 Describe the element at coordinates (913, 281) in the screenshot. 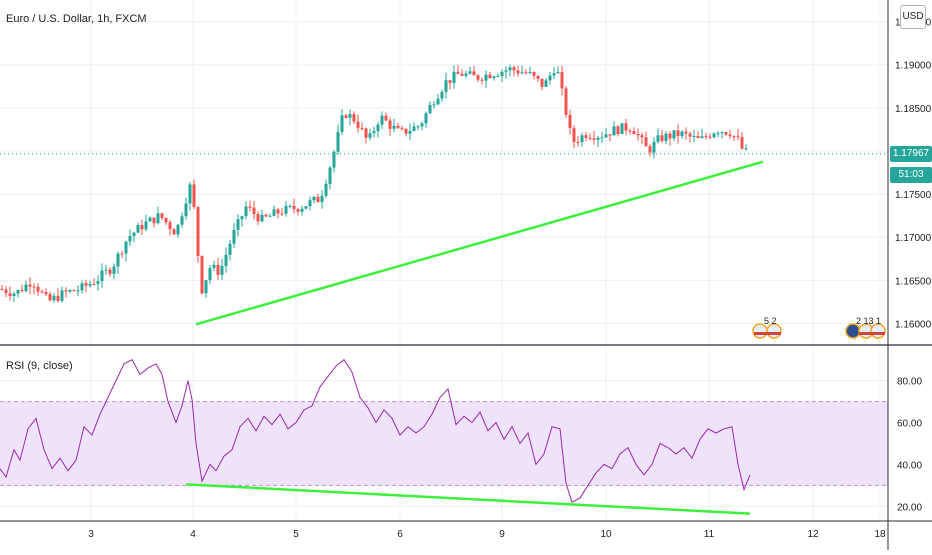

I see `price-tick-label: 1.16500` at that location.